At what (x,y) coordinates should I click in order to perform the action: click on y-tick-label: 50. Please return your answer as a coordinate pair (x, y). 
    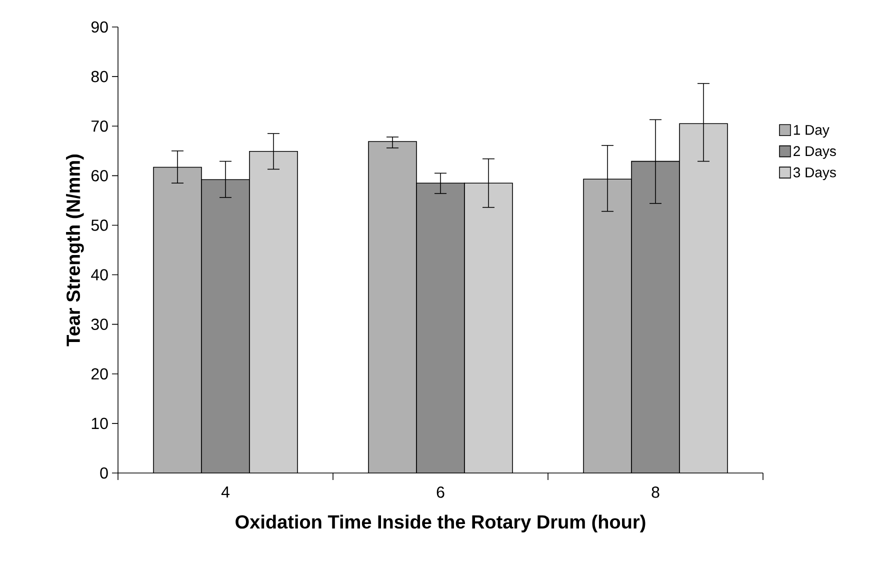
    Looking at the image, I should click on (99, 225).